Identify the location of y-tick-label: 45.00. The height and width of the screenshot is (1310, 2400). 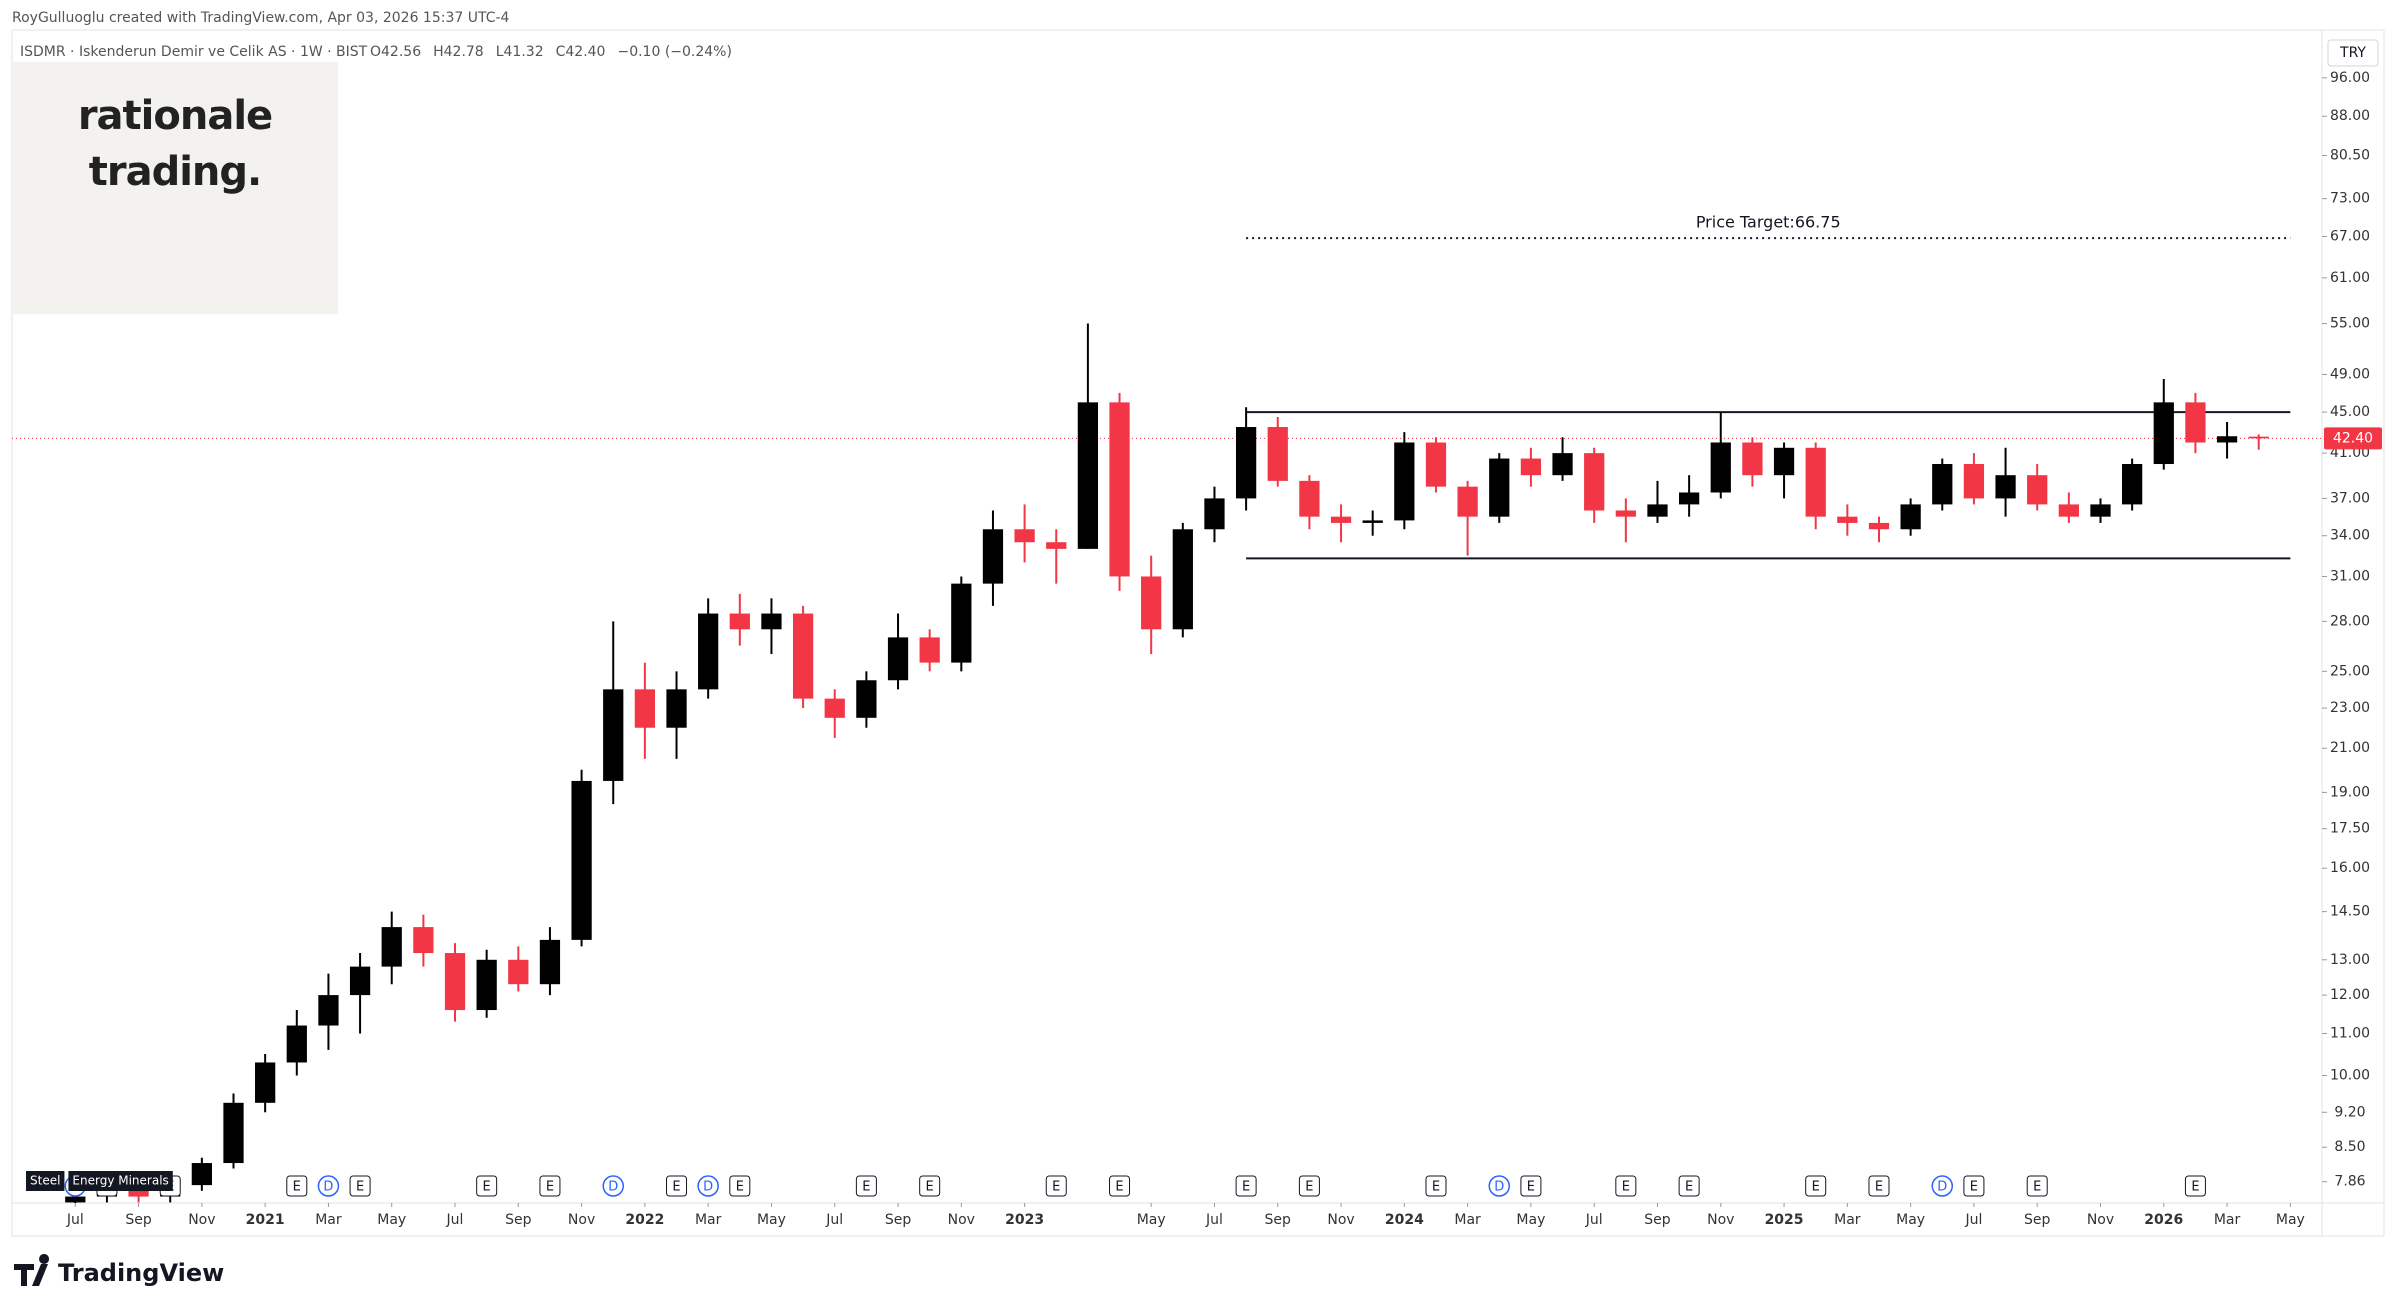
(2350, 412).